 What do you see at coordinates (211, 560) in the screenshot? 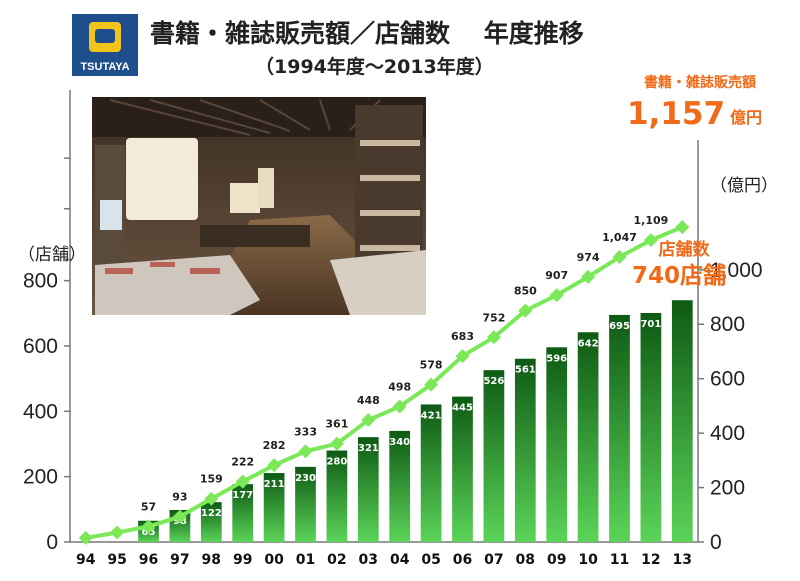
I see `x-tick-label: 98` at bounding box center [211, 560].